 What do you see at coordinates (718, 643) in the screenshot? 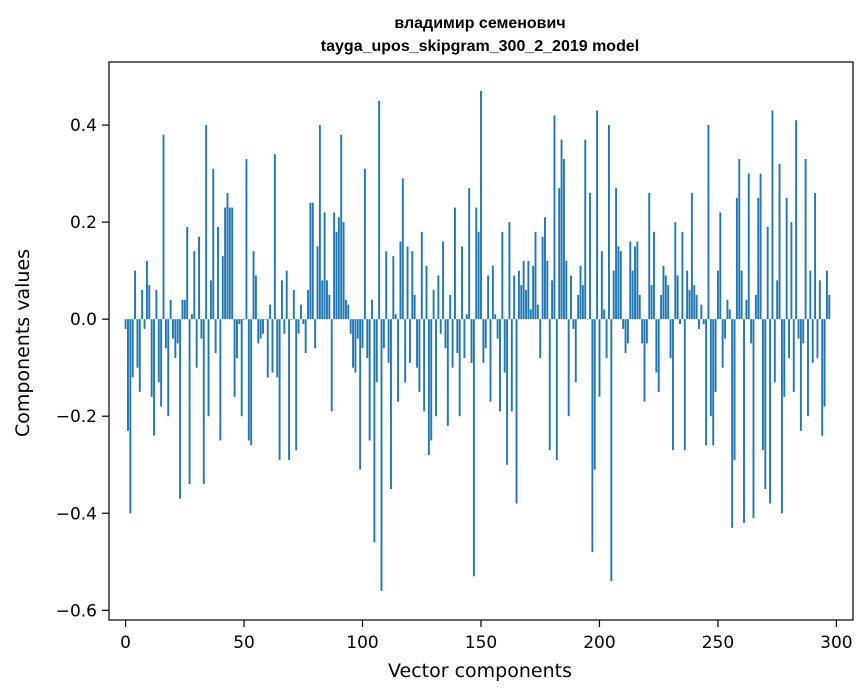
I see `x-tick-label: 250` at bounding box center [718, 643].